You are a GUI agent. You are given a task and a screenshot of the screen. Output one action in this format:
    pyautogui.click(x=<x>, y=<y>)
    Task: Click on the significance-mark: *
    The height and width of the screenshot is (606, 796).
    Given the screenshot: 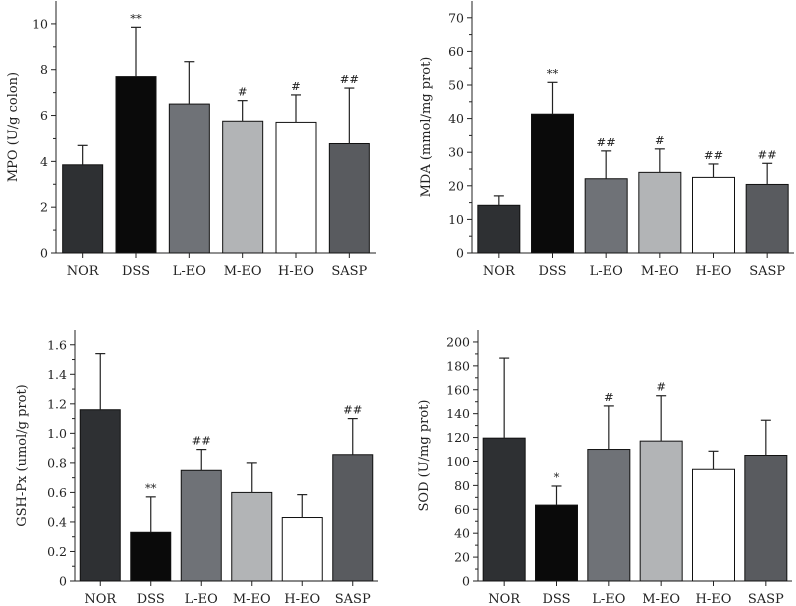 What is the action you would take?
    pyautogui.click(x=557, y=477)
    